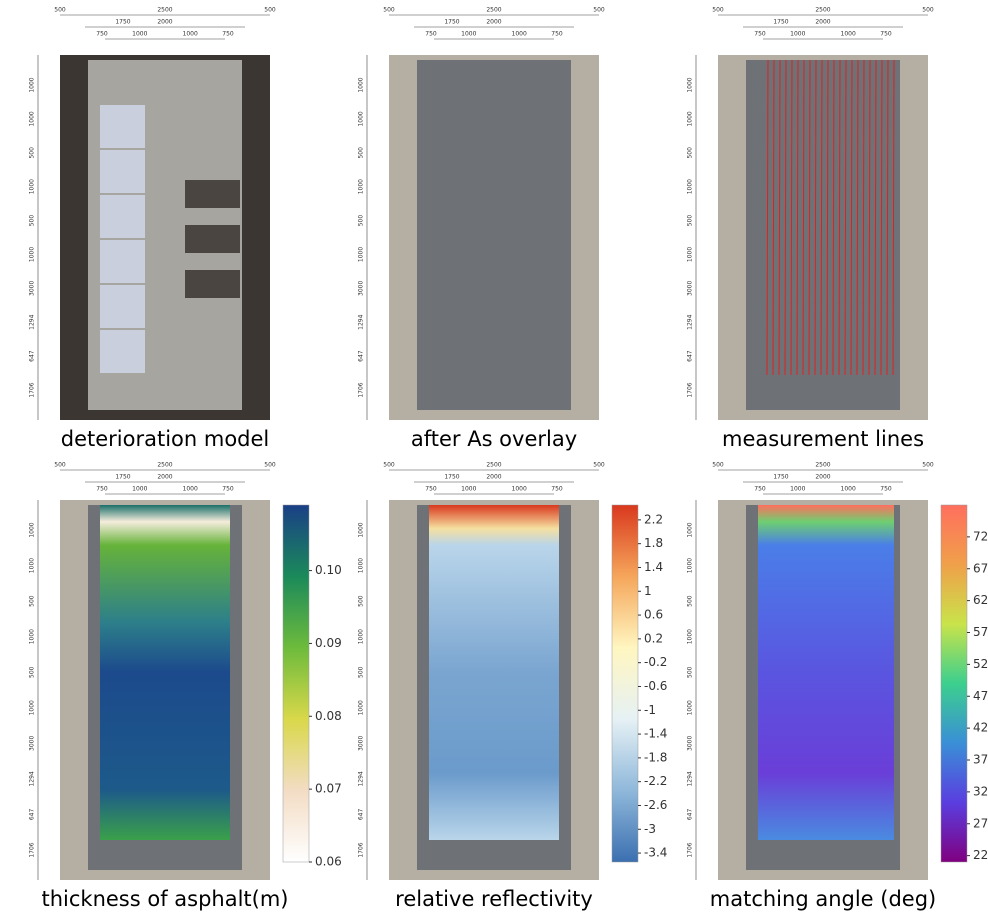 The width and height of the screenshot is (988, 915). Describe the element at coordinates (980, 568) in the screenshot. I see `tick-label: 67` at that location.